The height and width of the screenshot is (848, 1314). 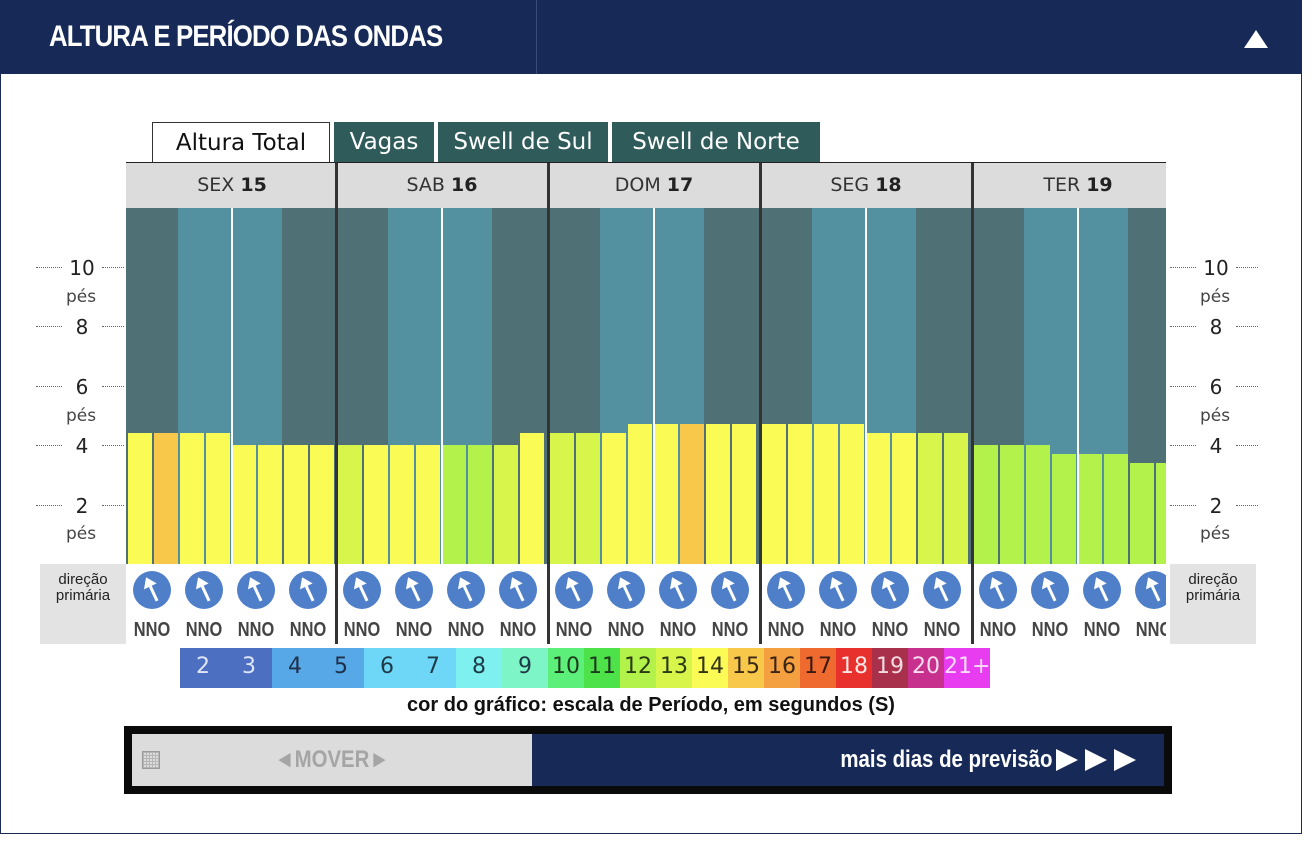 I want to click on tab-vagas: Vagas, so click(x=384, y=143).